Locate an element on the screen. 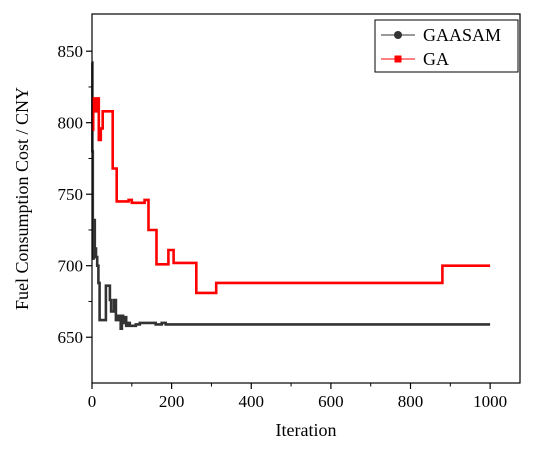 The image size is (550, 449). legend-marker-gaasam is located at coordinates (398, 35).